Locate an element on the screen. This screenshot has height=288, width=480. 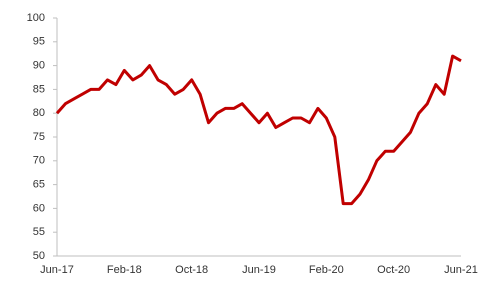
x-tick-label: Oct-18 is located at coordinates (191, 270).